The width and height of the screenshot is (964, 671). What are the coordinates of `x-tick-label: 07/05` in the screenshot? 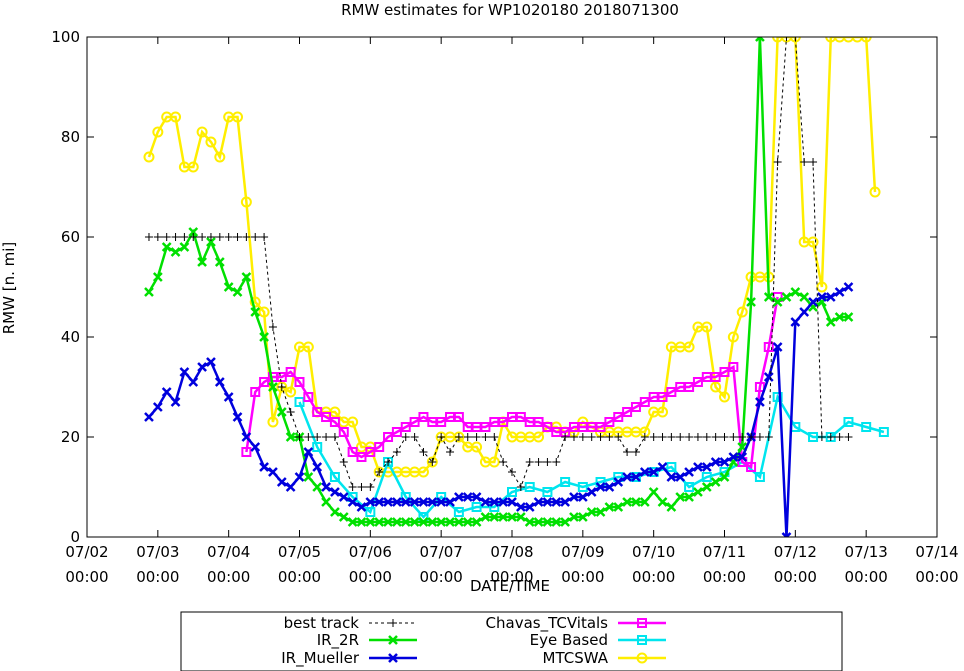 It's located at (299, 552).